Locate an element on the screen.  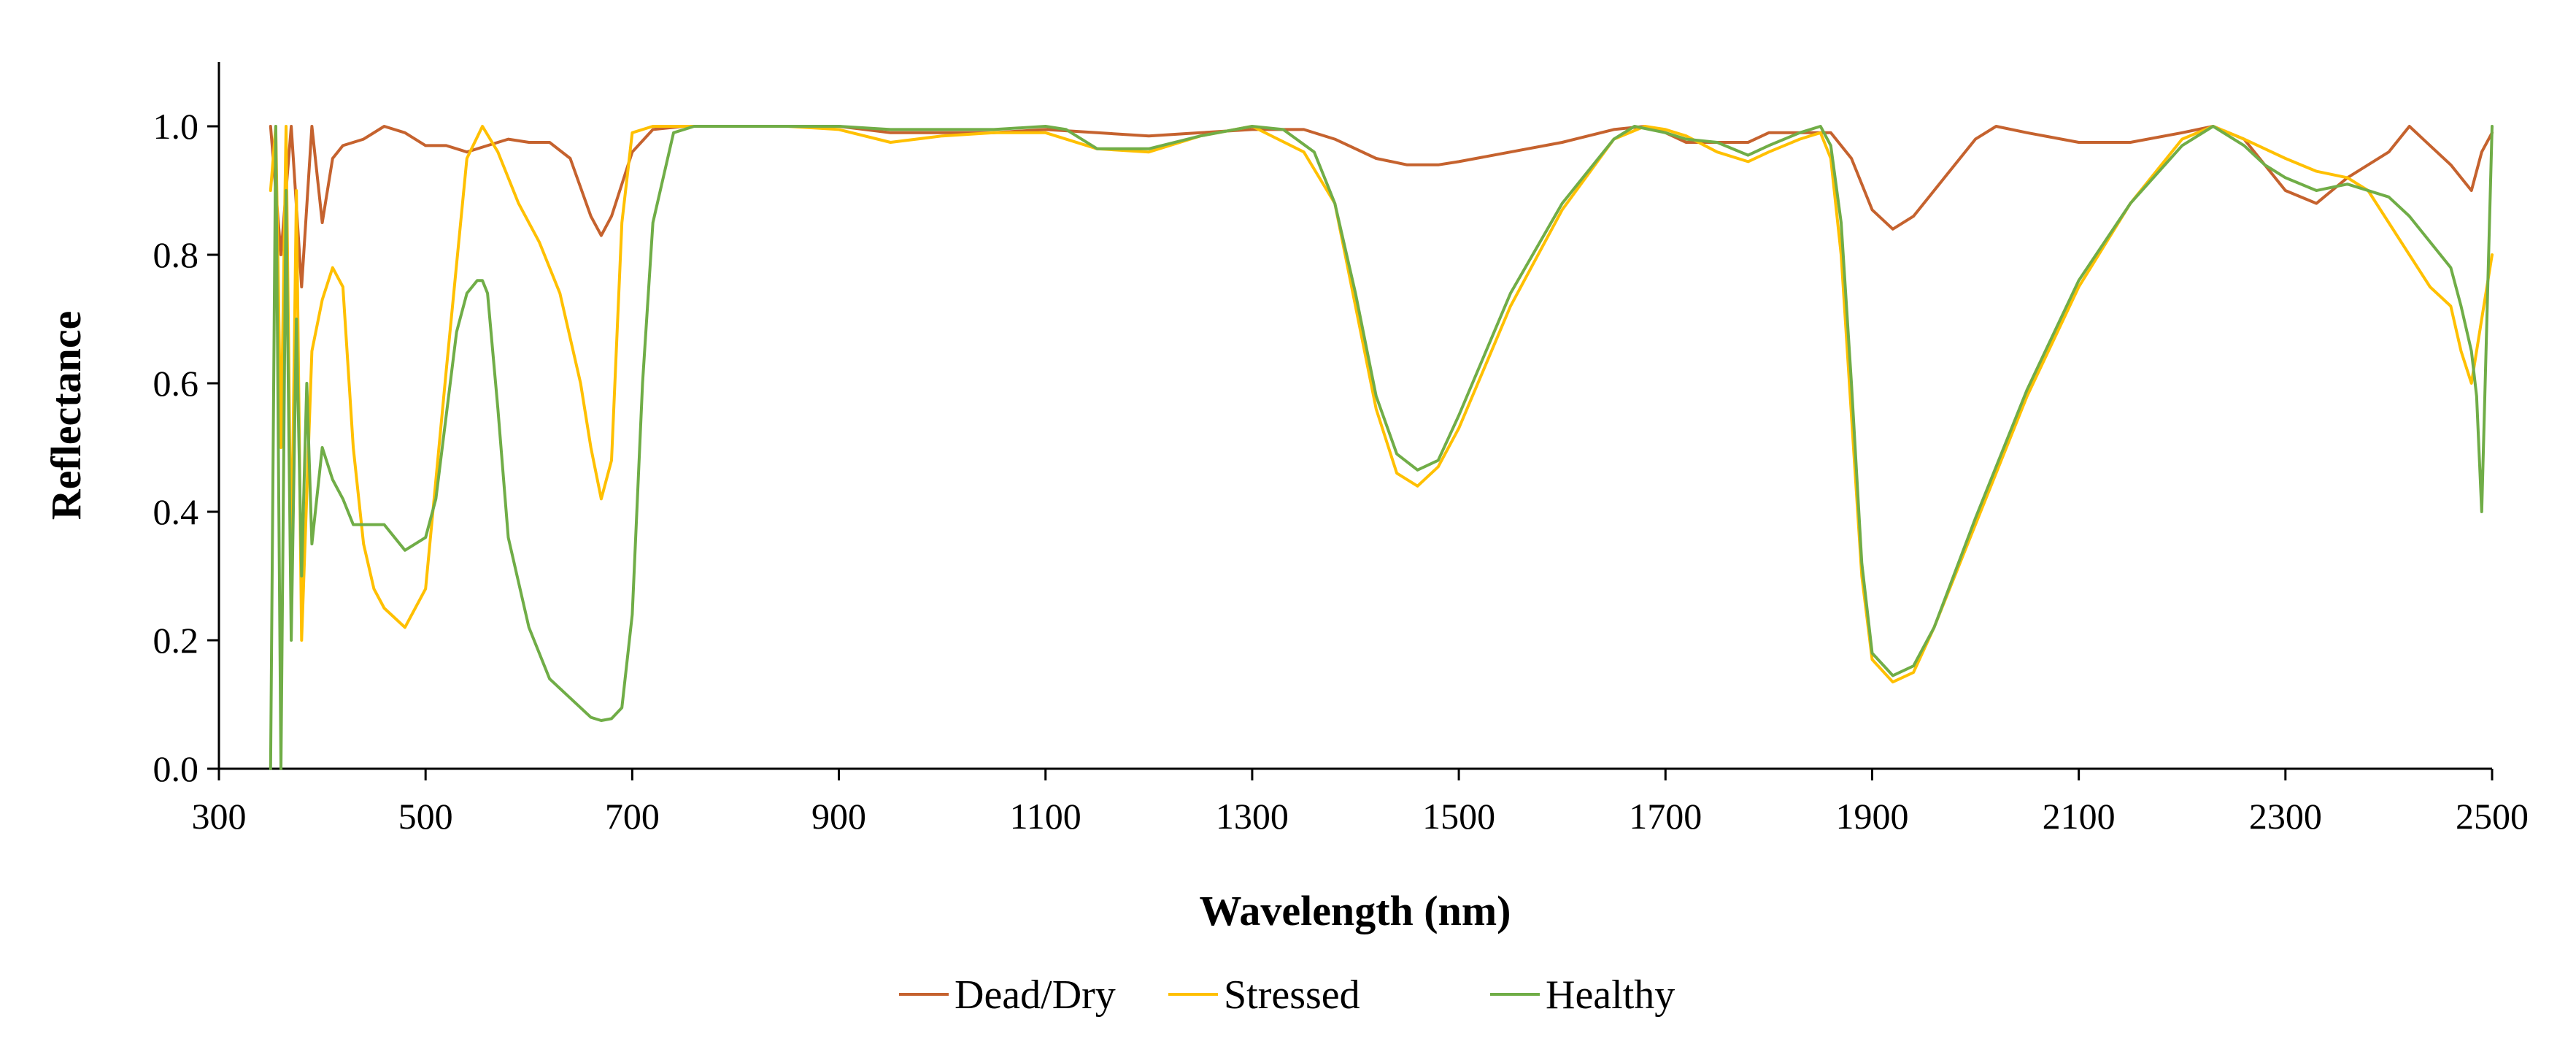
x-tick-label: 700 is located at coordinates (632, 816).